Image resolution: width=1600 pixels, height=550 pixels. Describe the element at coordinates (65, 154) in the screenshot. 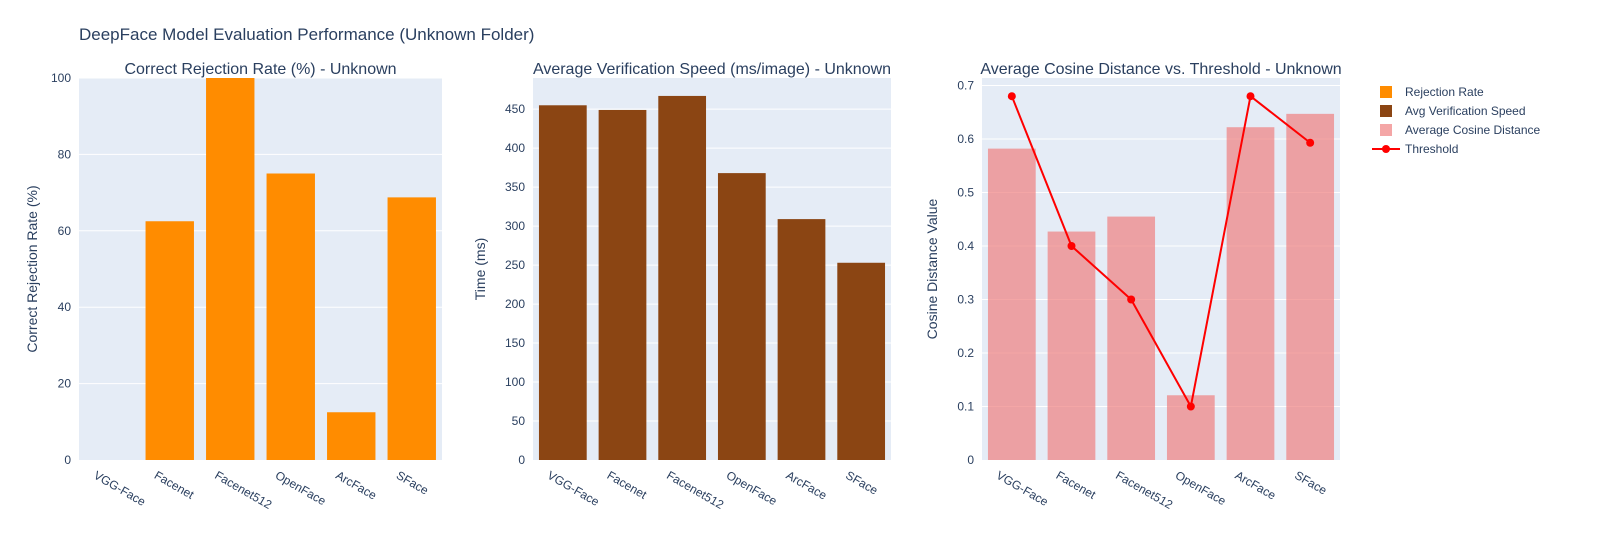

I see `y-tick-label: 80` at that location.